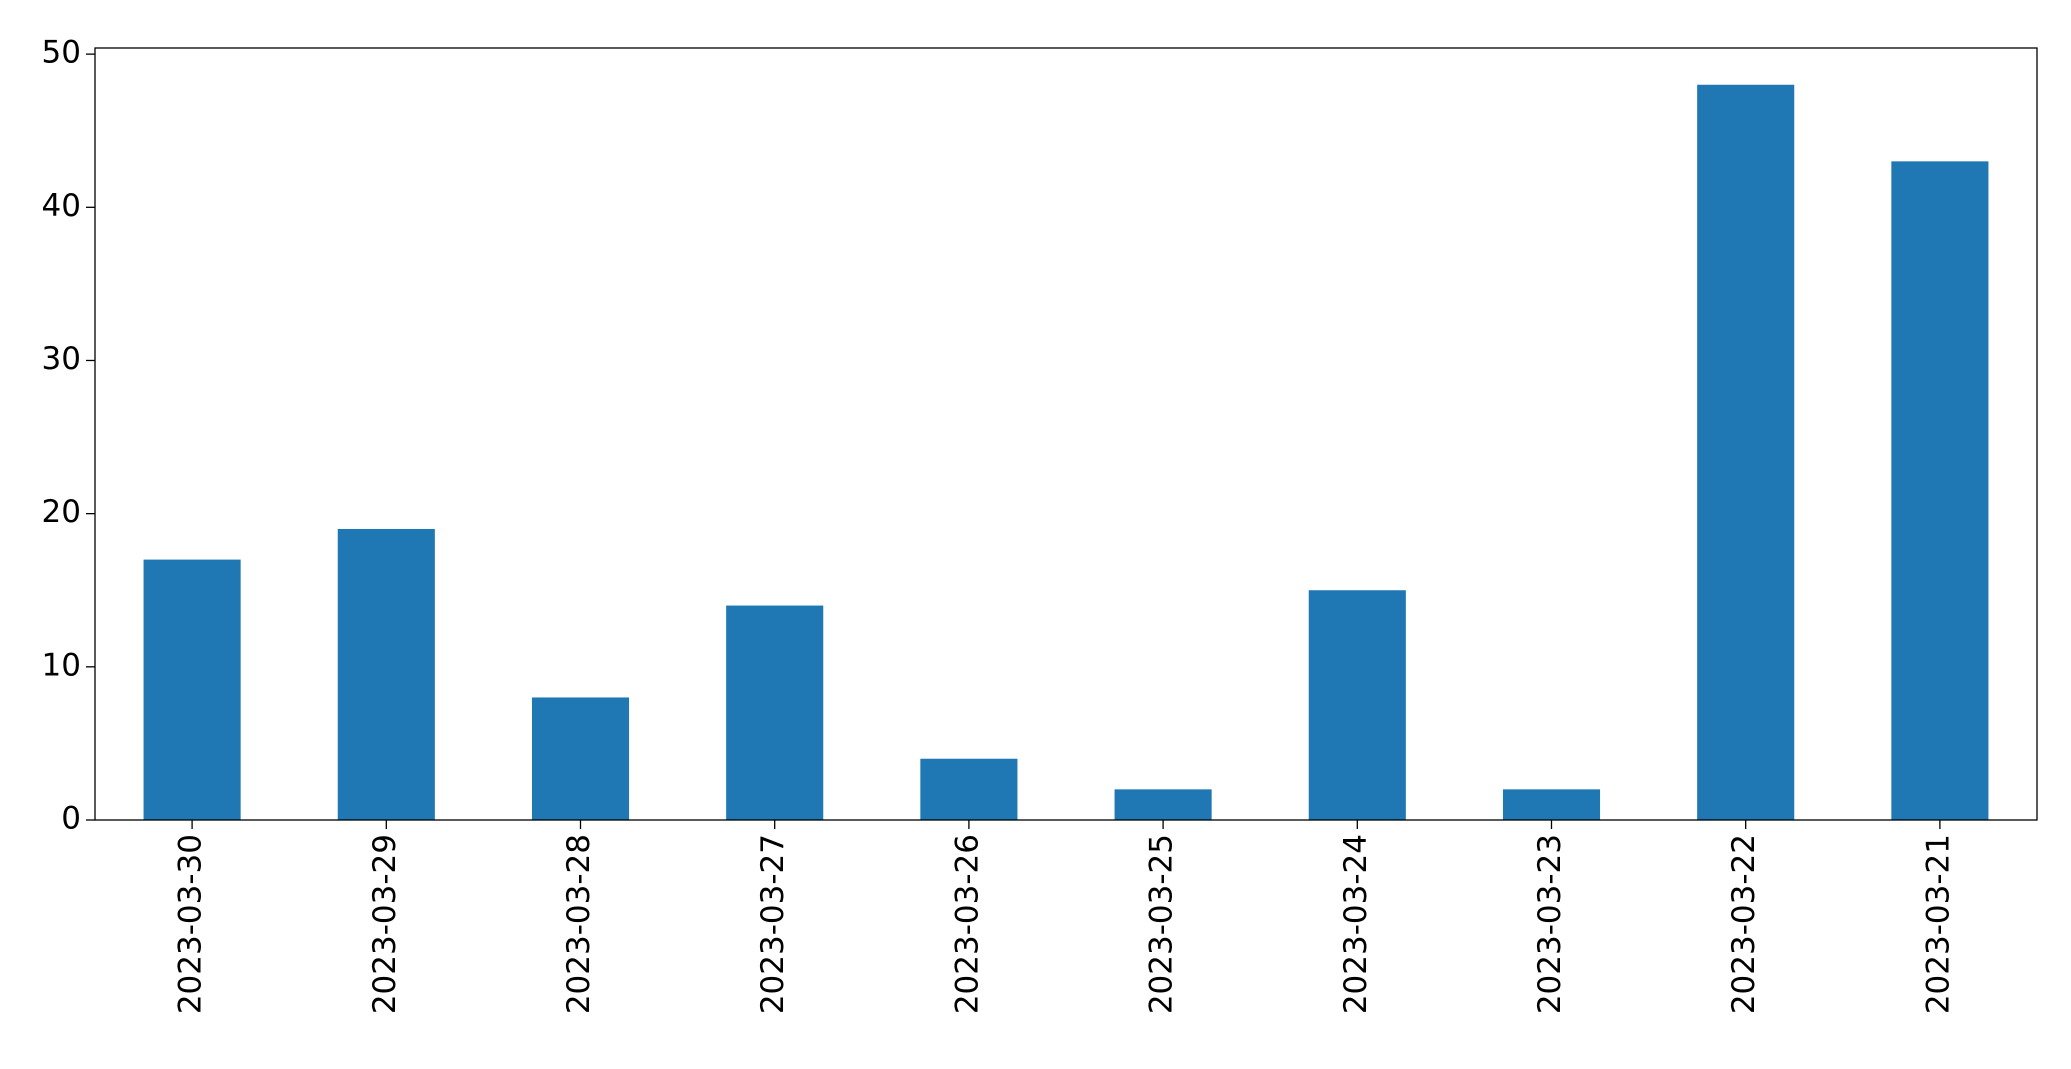  I want to click on x-tick-label: 2023-03-26, so click(967, 924).